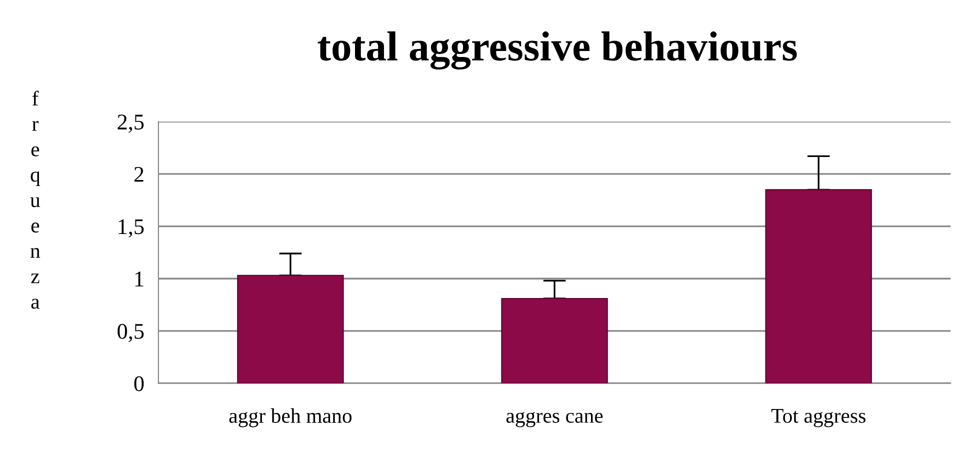 This screenshot has width=978, height=459. I want to click on y-tick-label: 2,5, so click(131, 123).